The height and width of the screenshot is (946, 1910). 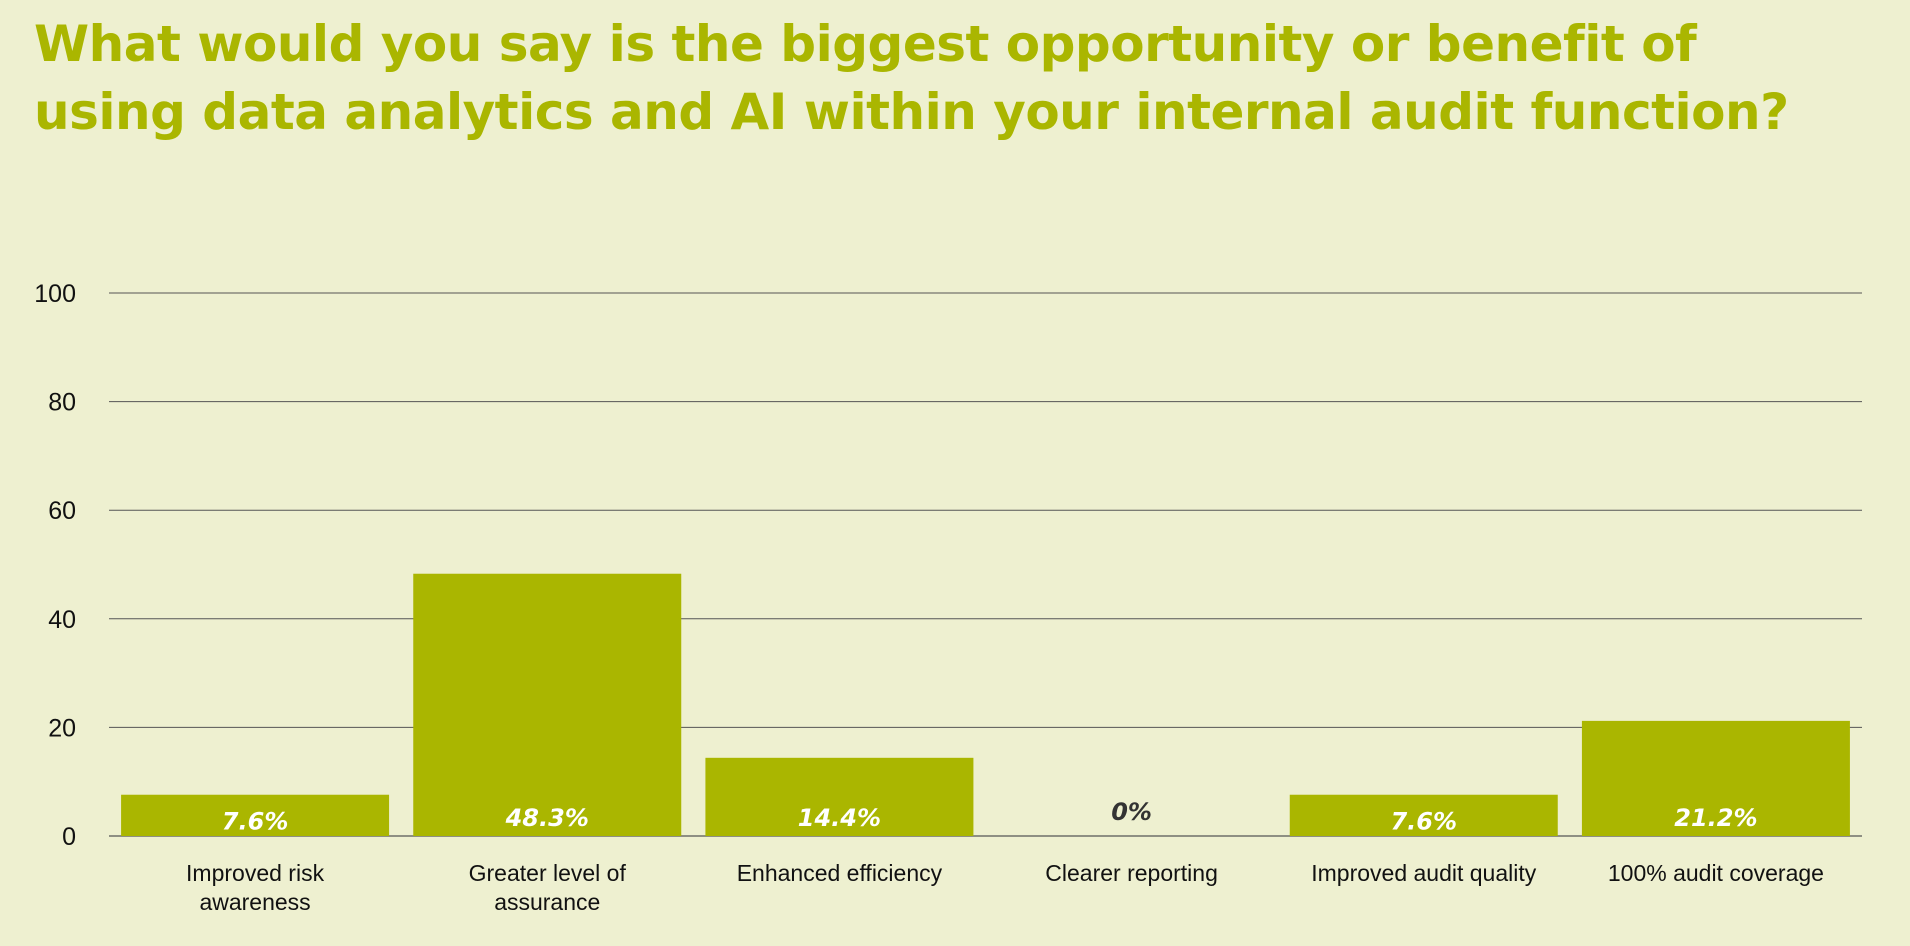 I want to click on y-tick-label: 60, so click(x=62, y=511).